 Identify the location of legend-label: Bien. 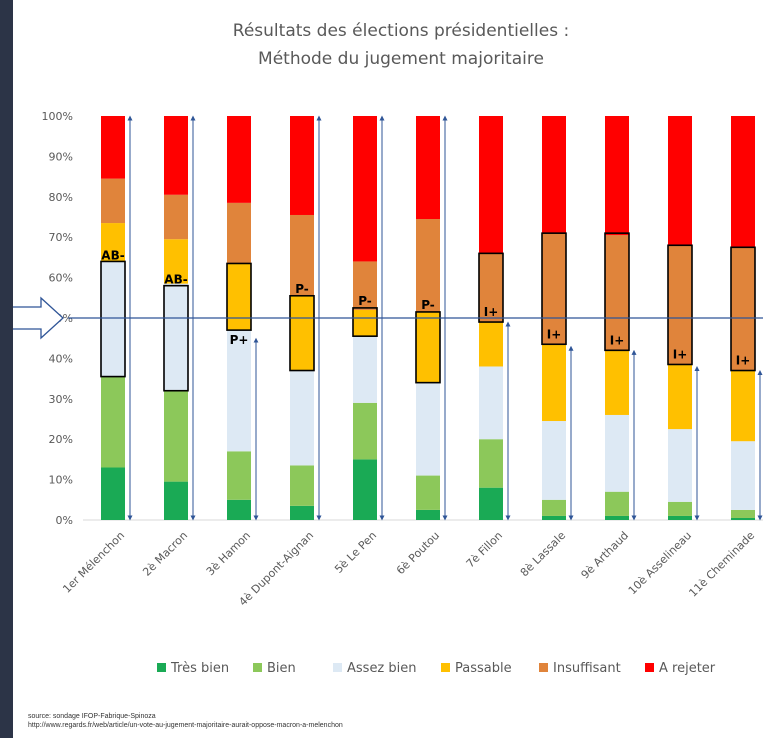
(281, 668).